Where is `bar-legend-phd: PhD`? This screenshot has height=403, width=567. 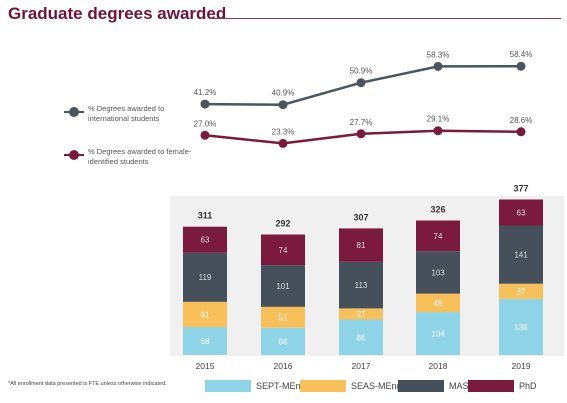
bar-legend-phd: PhD is located at coordinates (502, 386).